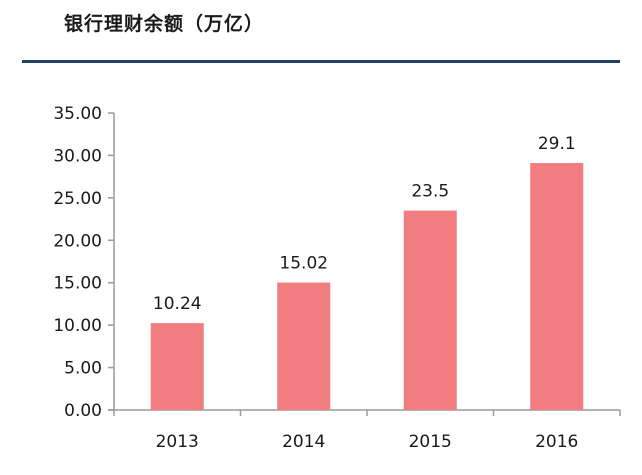  Describe the element at coordinates (321, 61) in the screenshot. I see `title-divider` at that location.